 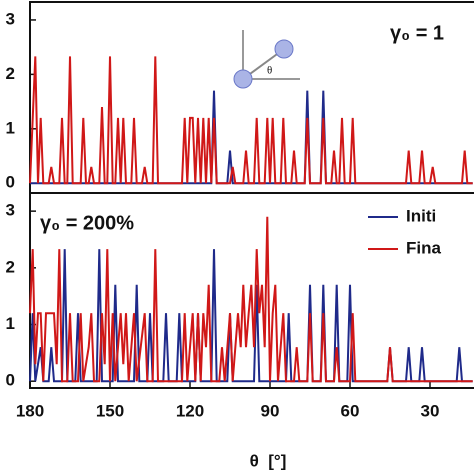 What do you see at coordinates (30, 410) in the screenshot?
I see `x-tick-label: 180` at bounding box center [30, 410].